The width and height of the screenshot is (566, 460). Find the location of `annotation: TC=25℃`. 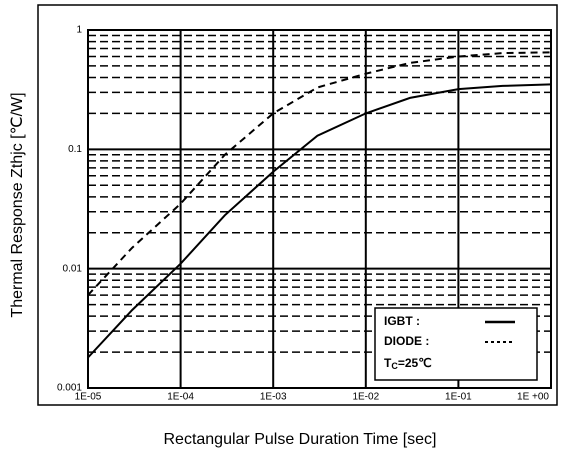

annotation: TC=25℃ is located at coordinates (408, 363).